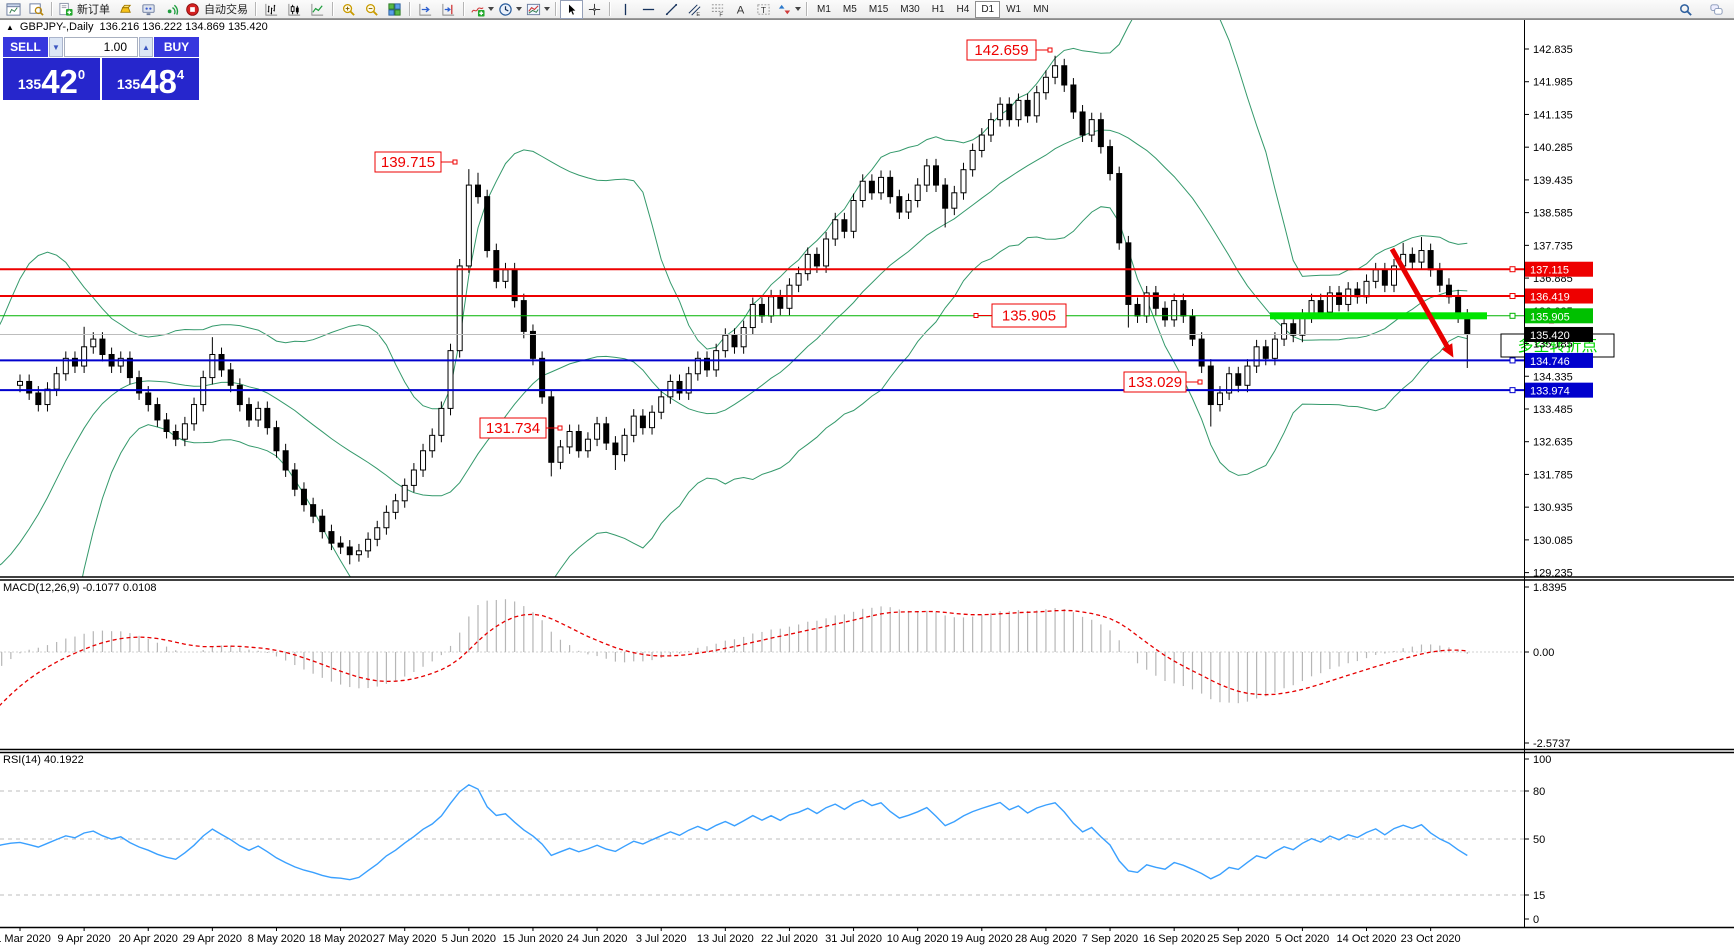  I want to click on arrows-dropdown-caret, so click(798, 9).